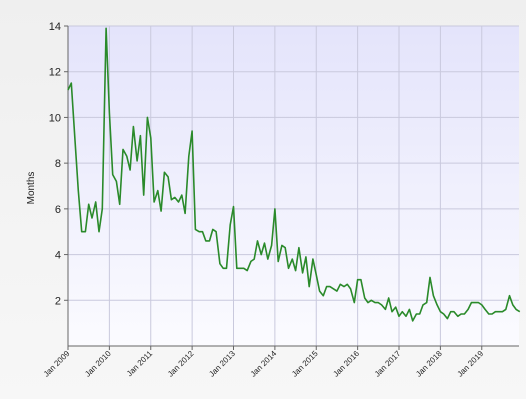 This screenshot has width=526, height=404. I want to click on y-tick-label: 10, so click(55, 118).